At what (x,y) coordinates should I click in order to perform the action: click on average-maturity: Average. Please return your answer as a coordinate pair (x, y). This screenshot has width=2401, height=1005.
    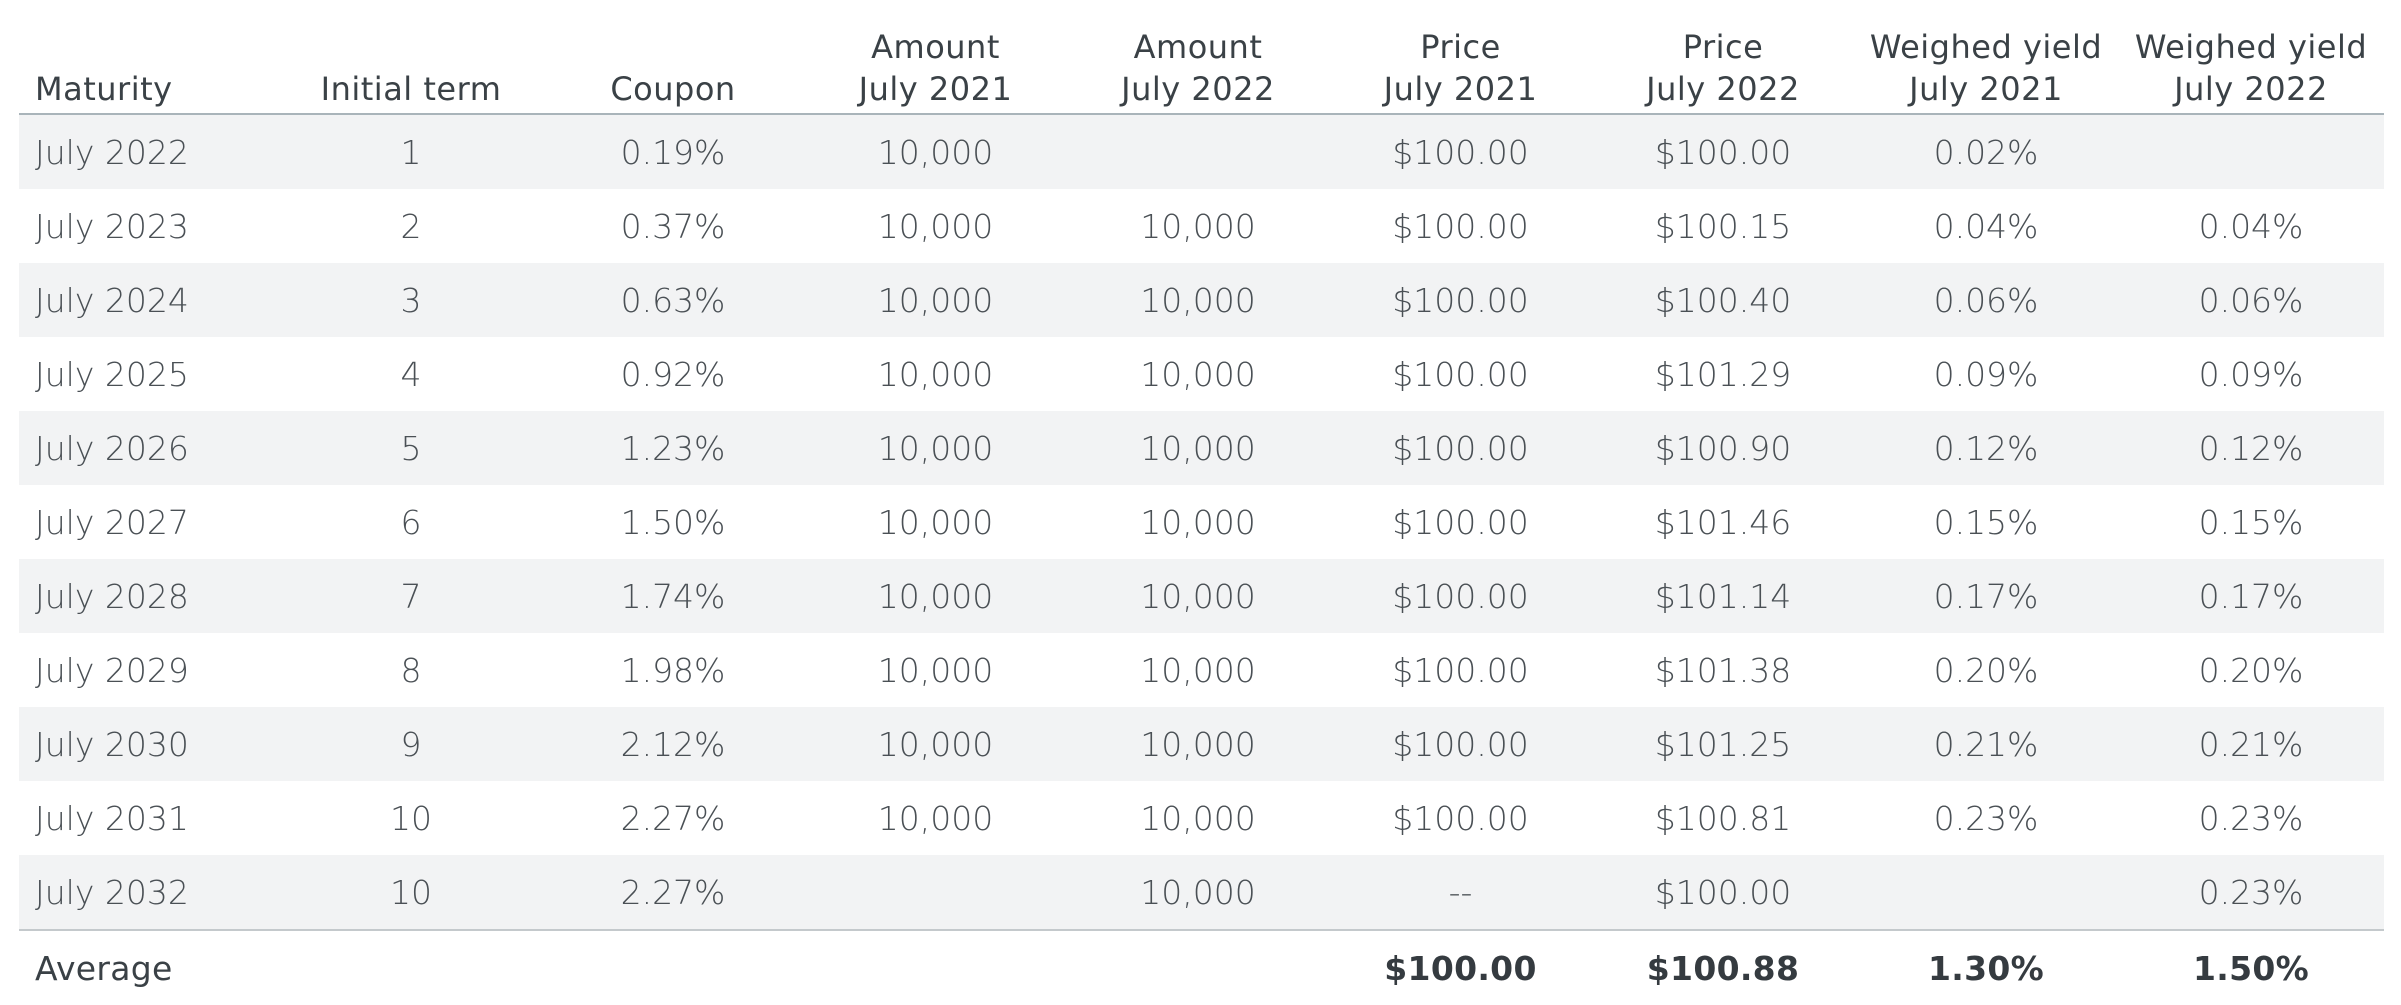
    Looking at the image, I should click on (149, 967).